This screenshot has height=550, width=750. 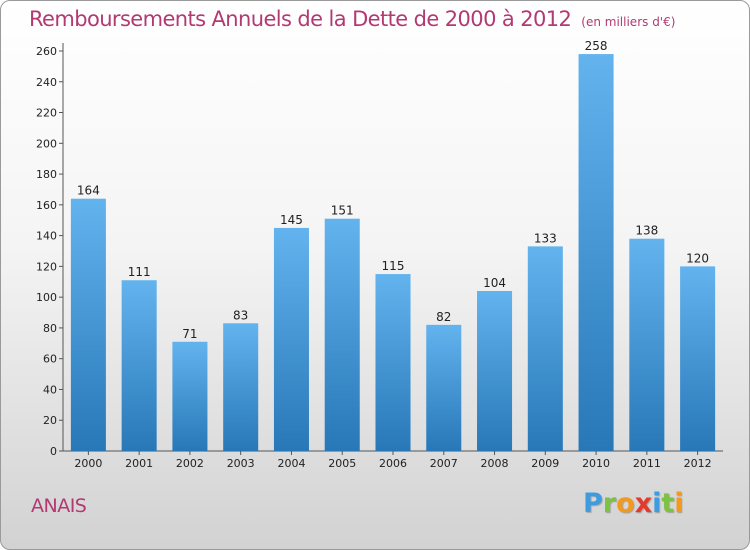 I want to click on y-tick-label: 0, so click(x=53, y=451).